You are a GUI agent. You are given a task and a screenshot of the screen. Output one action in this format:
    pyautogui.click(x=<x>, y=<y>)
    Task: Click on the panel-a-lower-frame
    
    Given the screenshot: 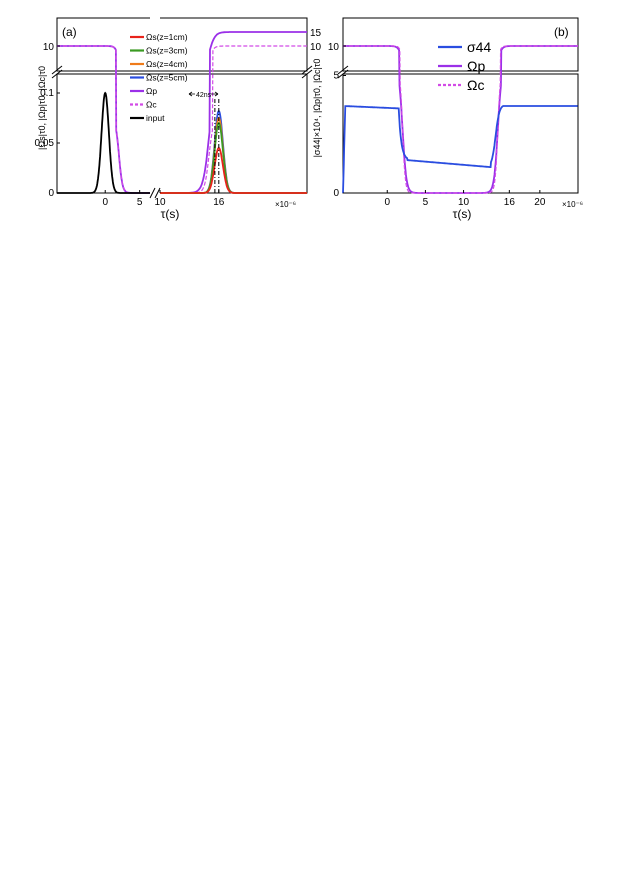 What is the action you would take?
    pyautogui.click(x=182, y=133)
    